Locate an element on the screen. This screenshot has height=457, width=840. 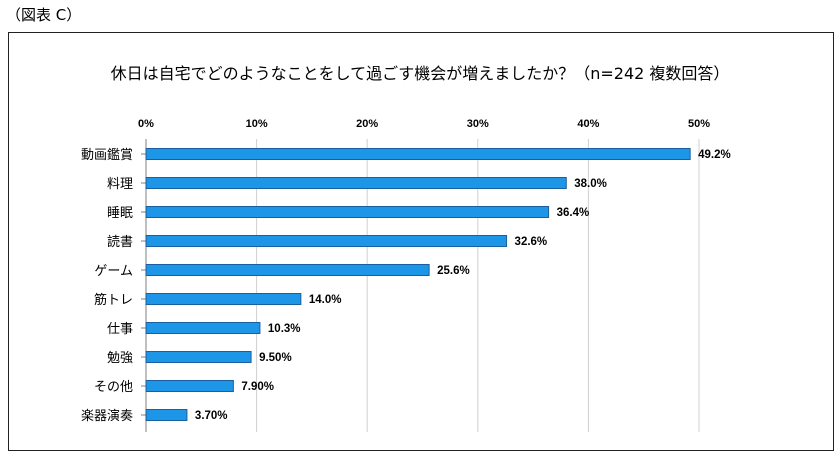
data-label: 36.4% is located at coordinates (573, 213).